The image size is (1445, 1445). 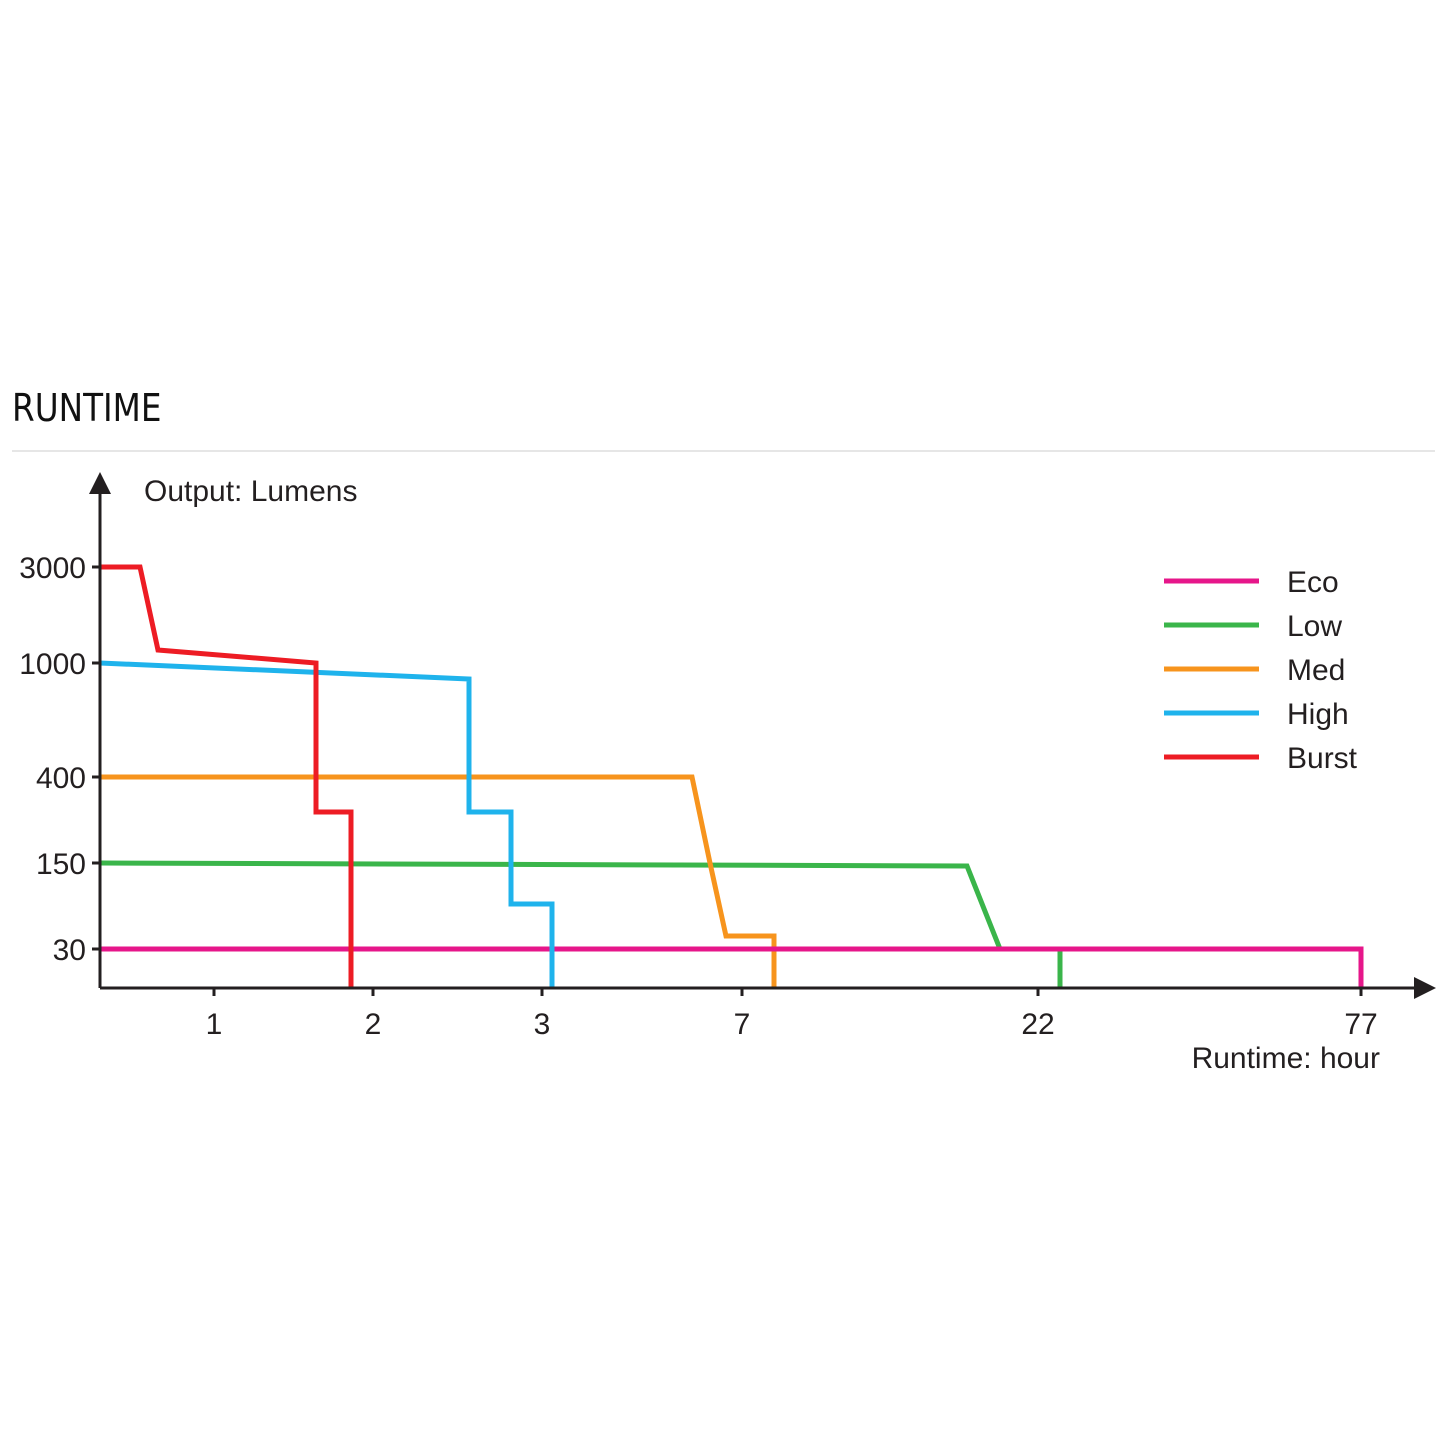 I want to click on x-axis-label: Runtime: hour, so click(x=1286, y=1058).